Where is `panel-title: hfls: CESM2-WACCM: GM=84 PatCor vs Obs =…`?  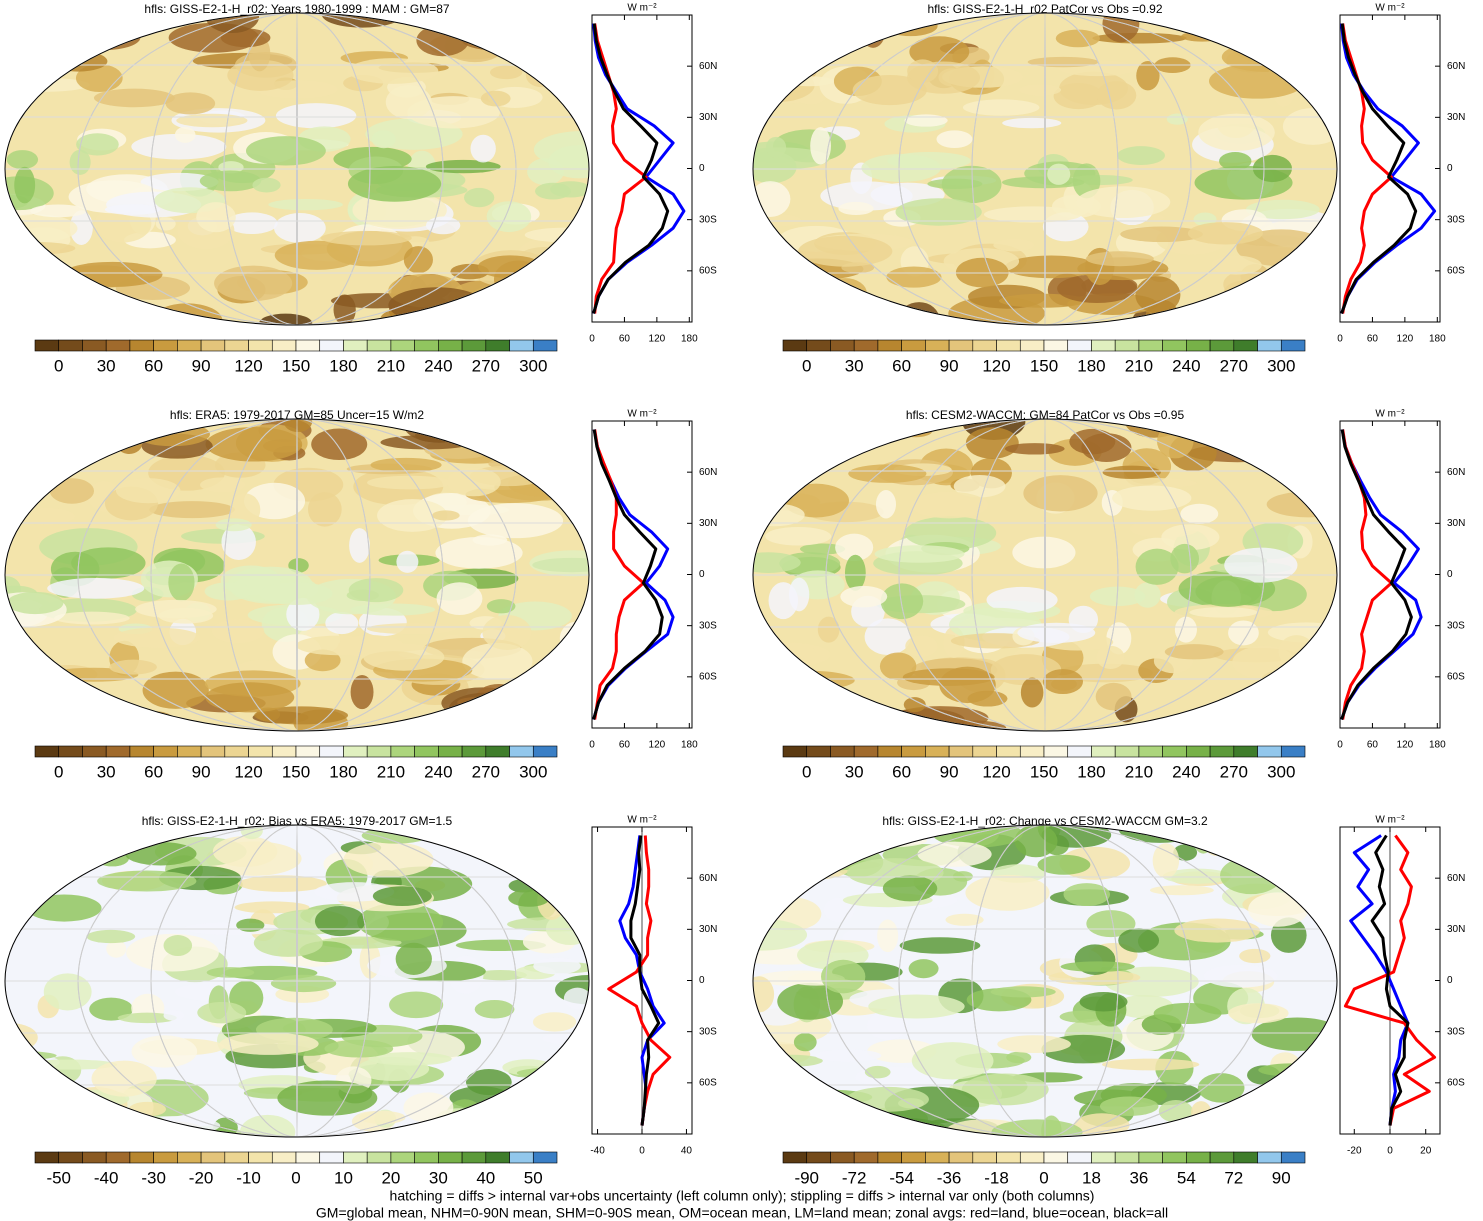 panel-title: hfls: CESM2-WACCM: GM=84 PatCor vs Obs =… is located at coordinates (1045, 415).